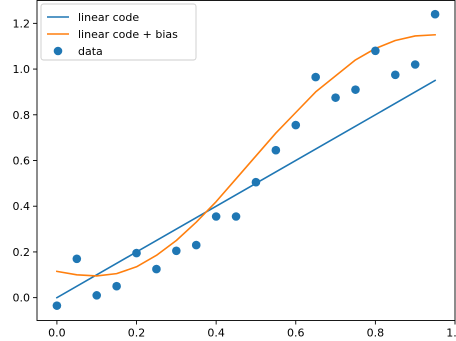 This screenshot has height=341, width=456. I want to click on x-tick-label: 0.2, so click(137, 333).